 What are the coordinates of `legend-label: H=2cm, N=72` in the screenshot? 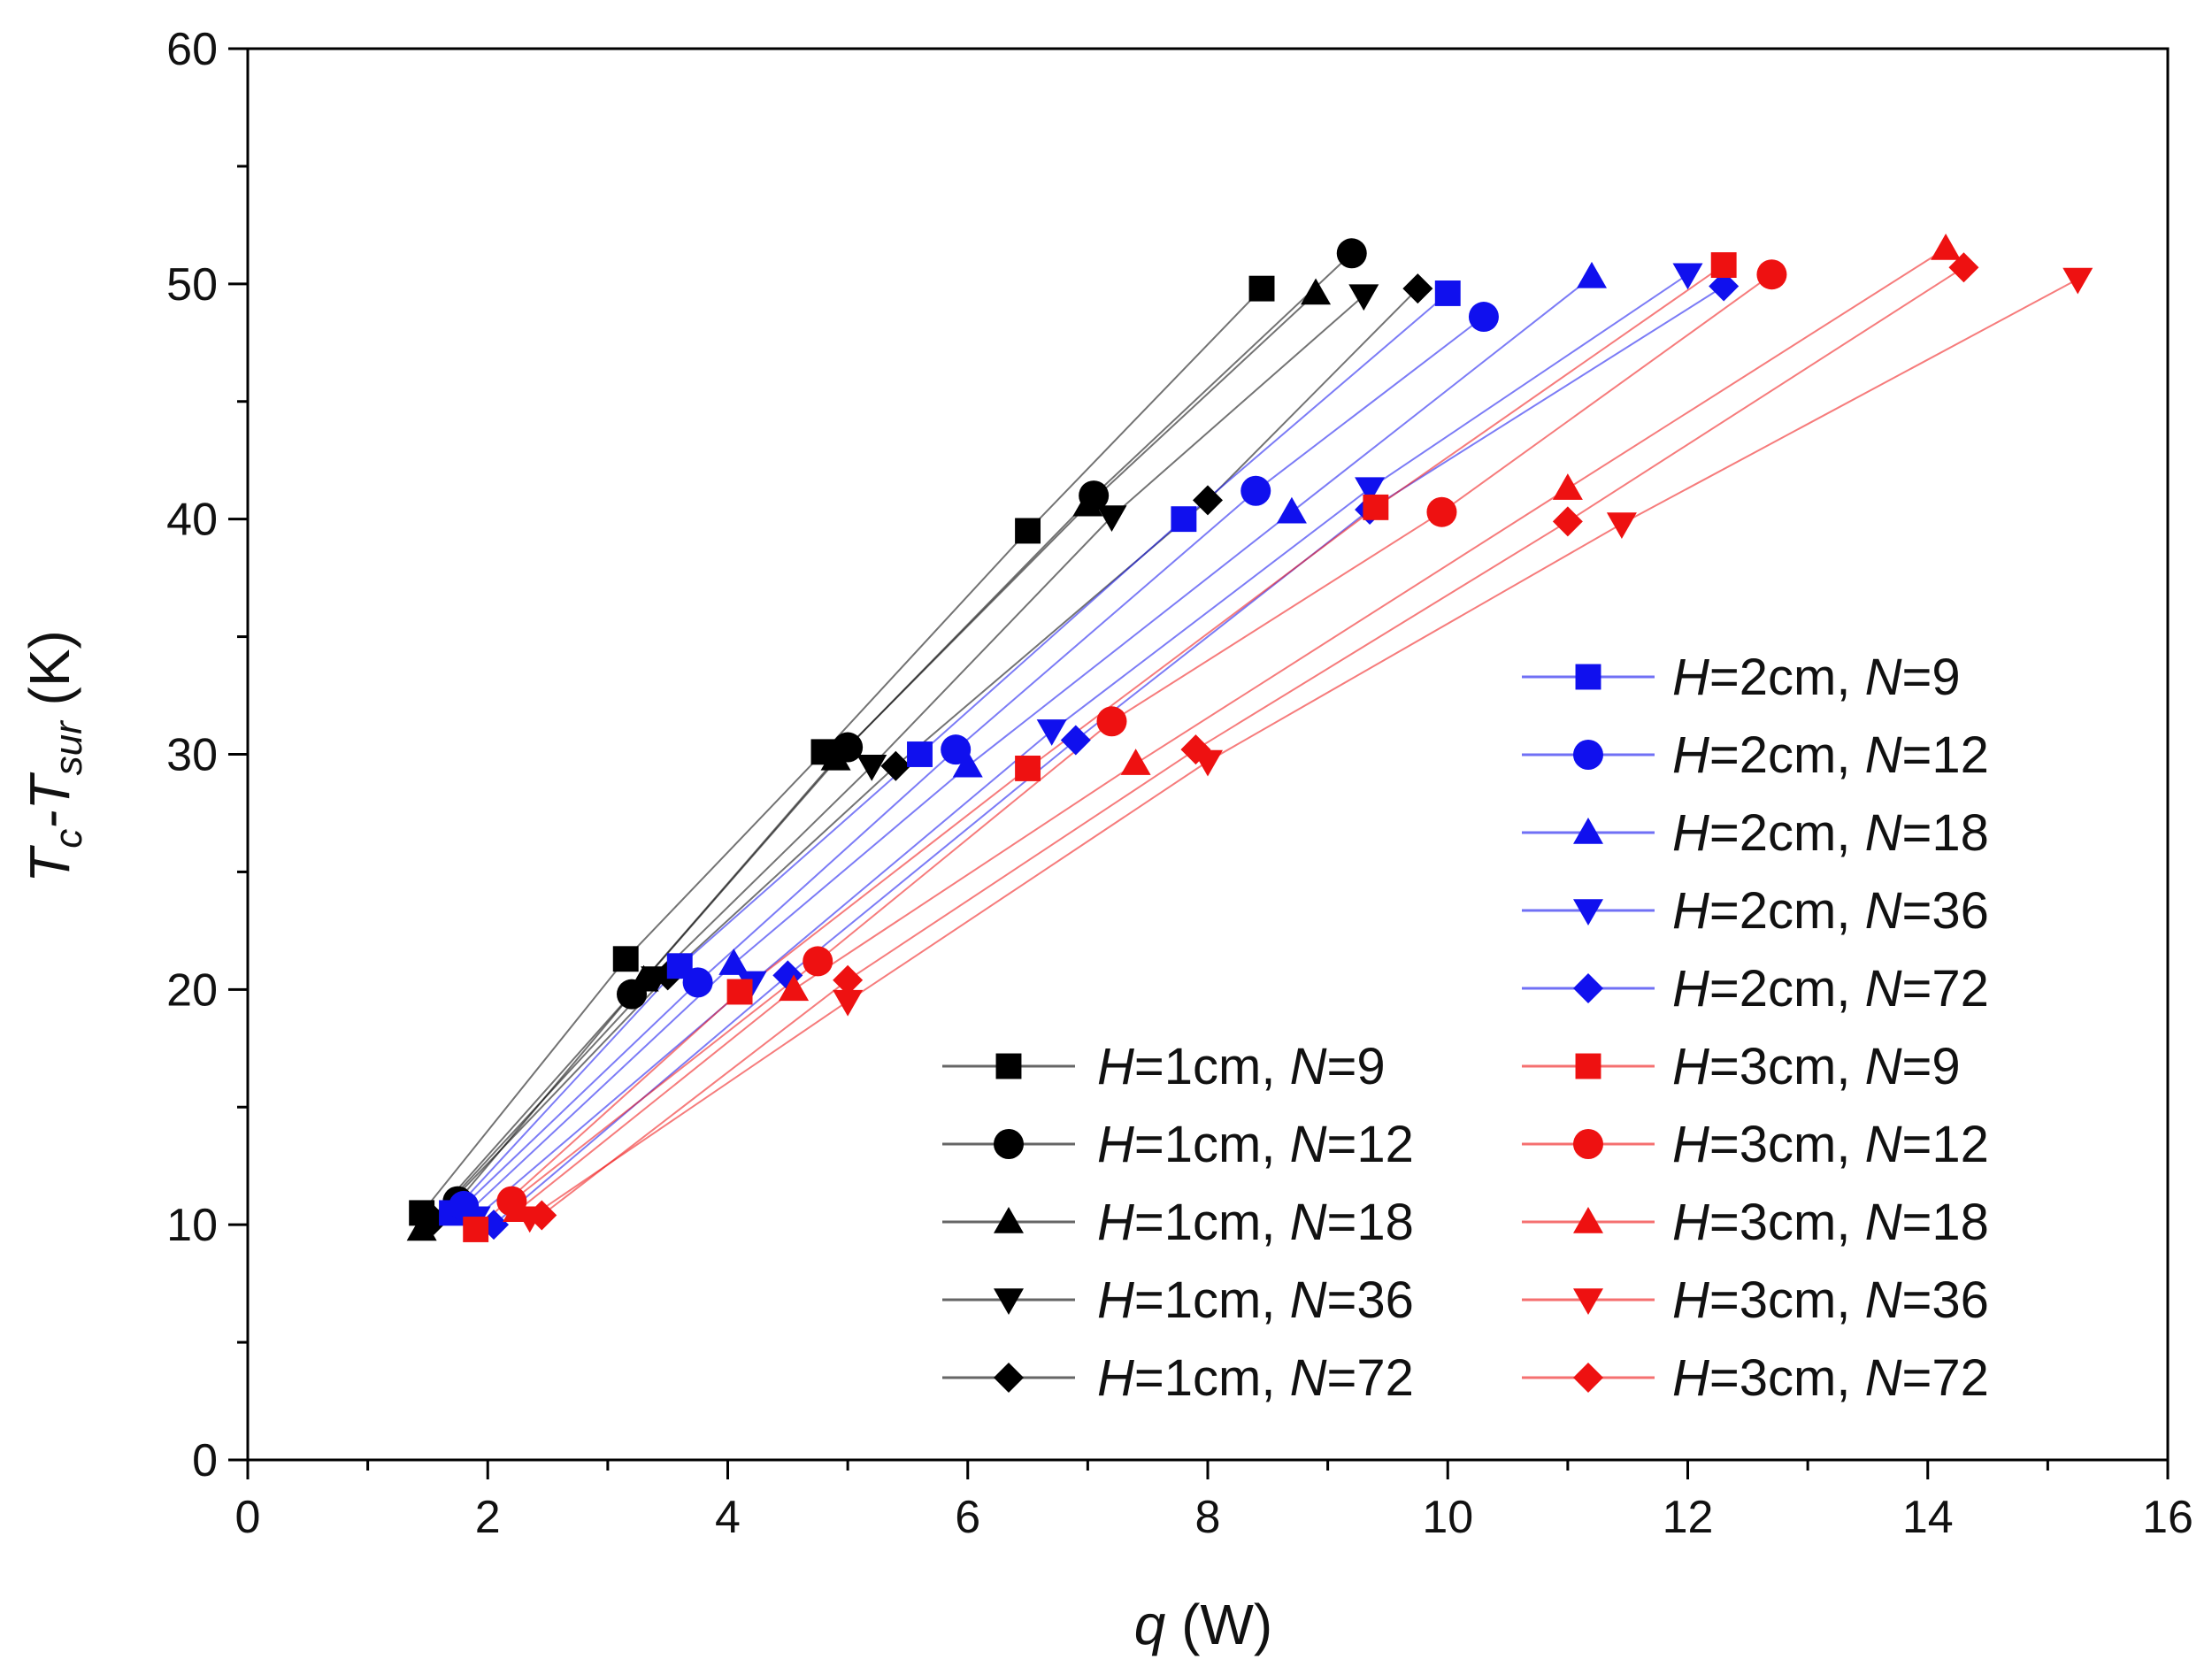 It's located at (1831, 989).